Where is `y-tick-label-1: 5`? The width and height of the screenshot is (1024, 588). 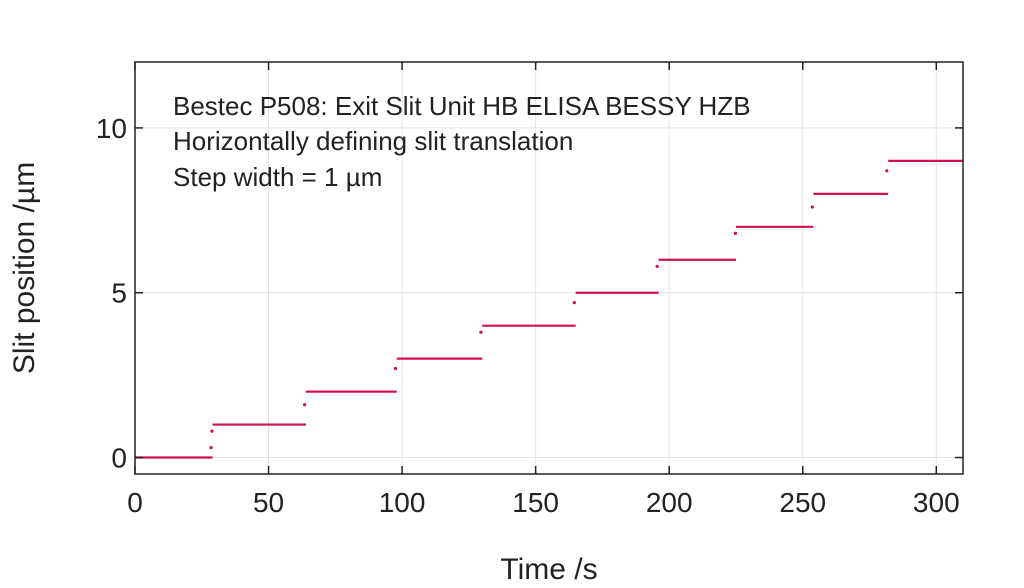
y-tick-label-1: 5 is located at coordinates (119, 293).